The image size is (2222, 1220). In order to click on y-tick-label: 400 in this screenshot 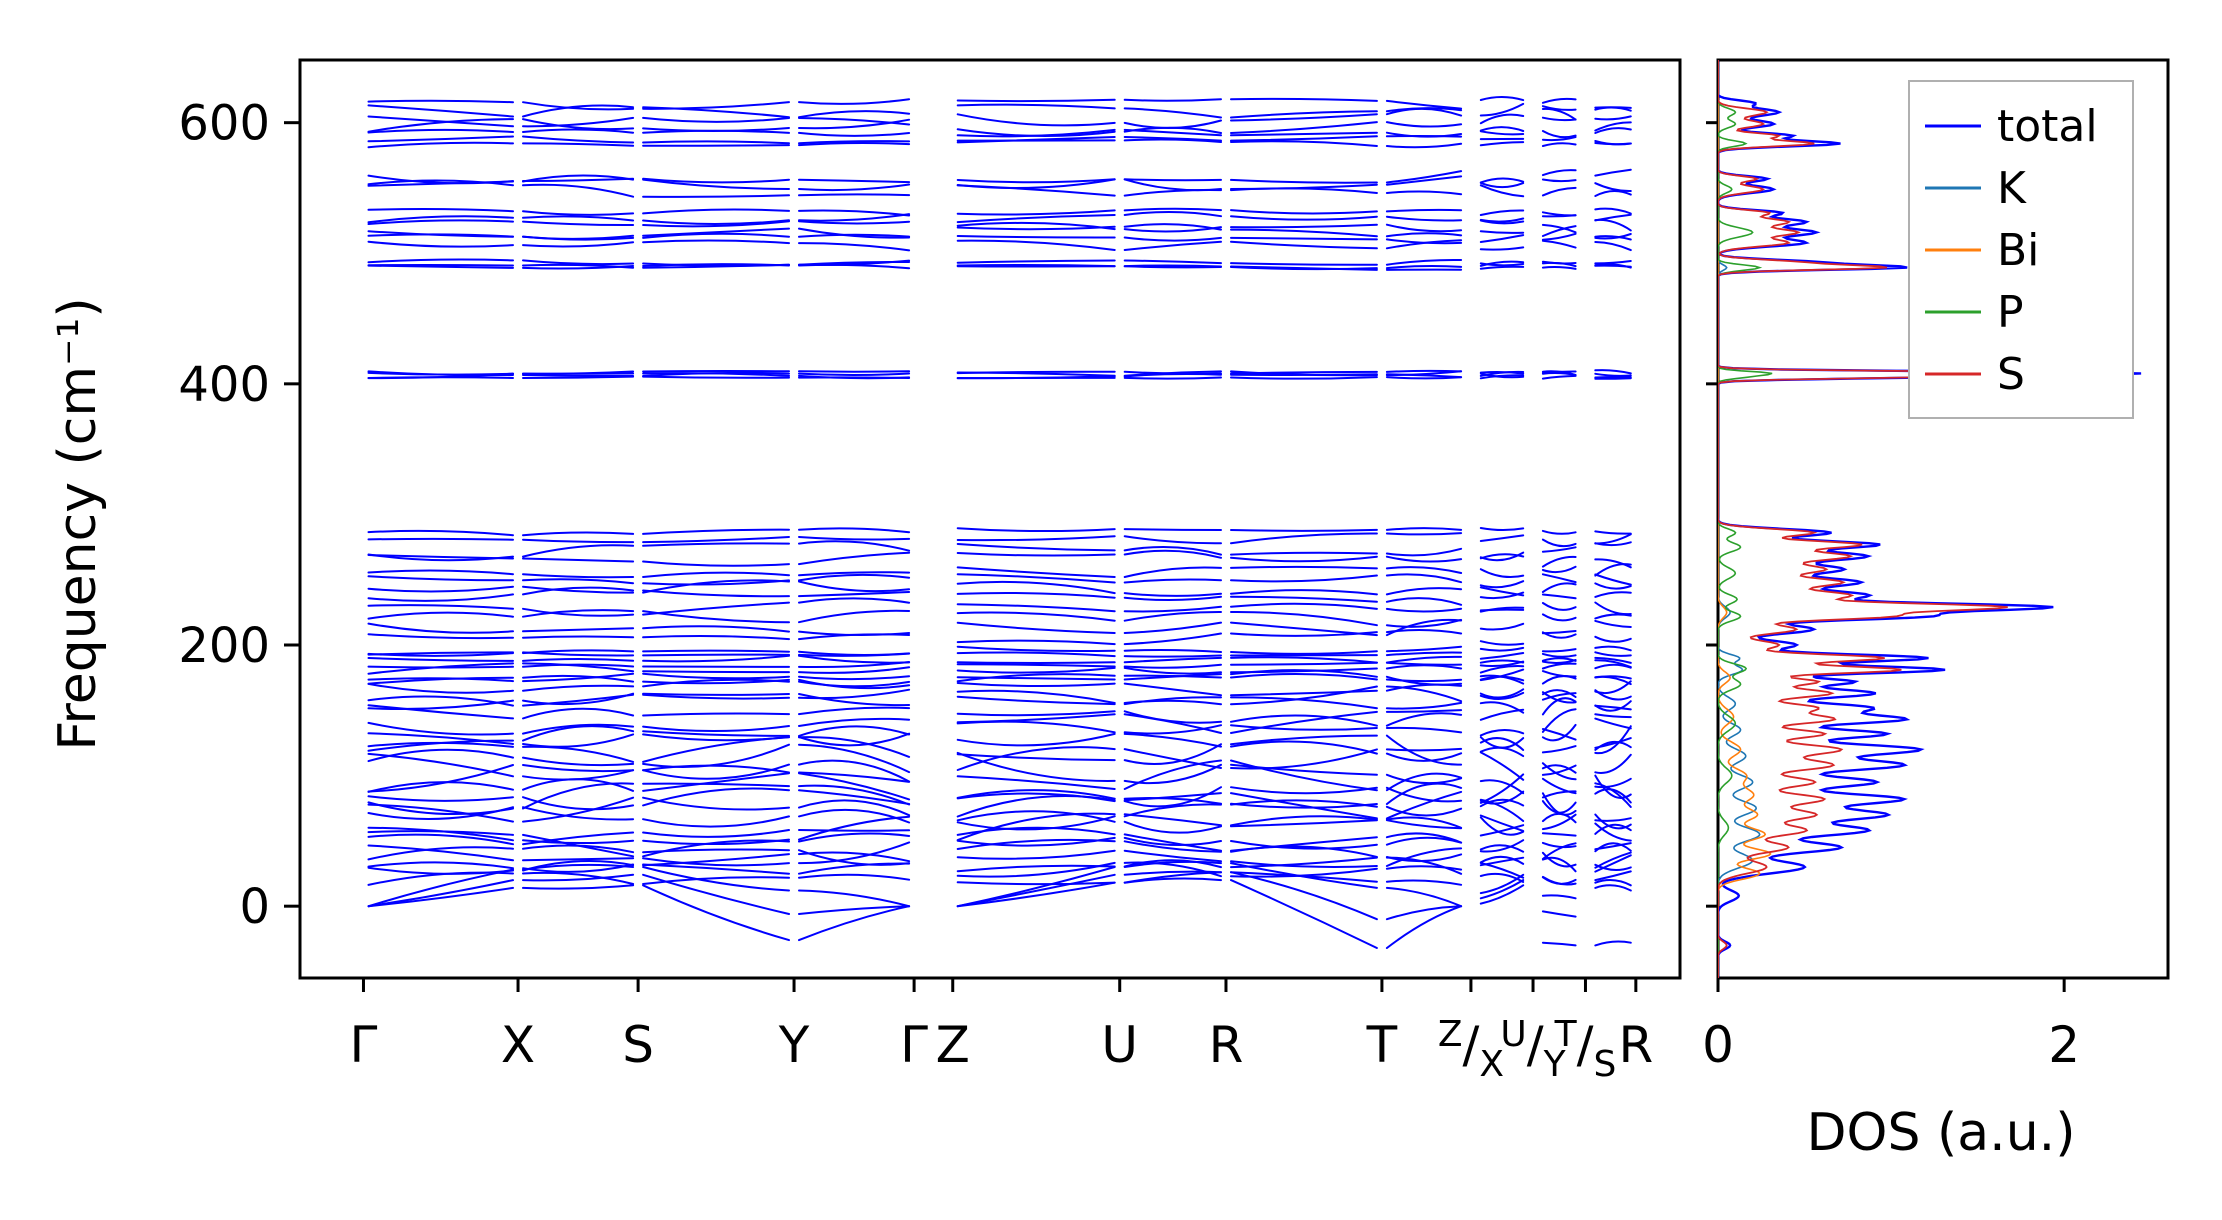, I will do `click(224, 385)`.